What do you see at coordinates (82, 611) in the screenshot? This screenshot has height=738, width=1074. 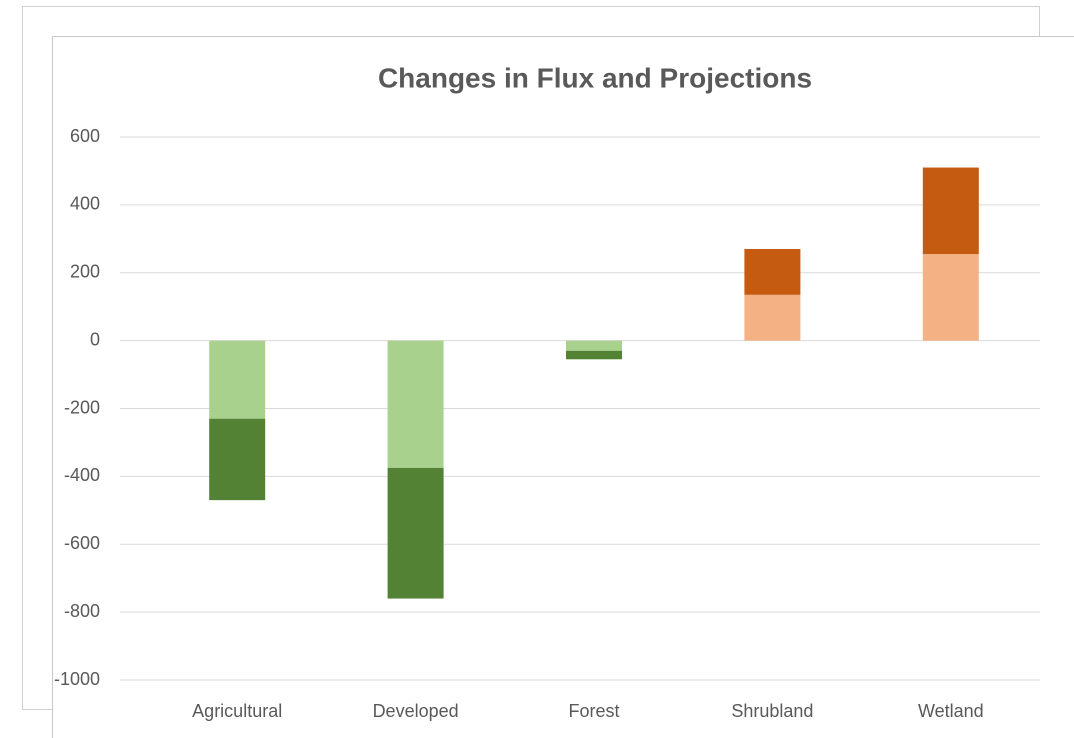 I see `y-tick-label: -800` at bounding box center [82, 611].